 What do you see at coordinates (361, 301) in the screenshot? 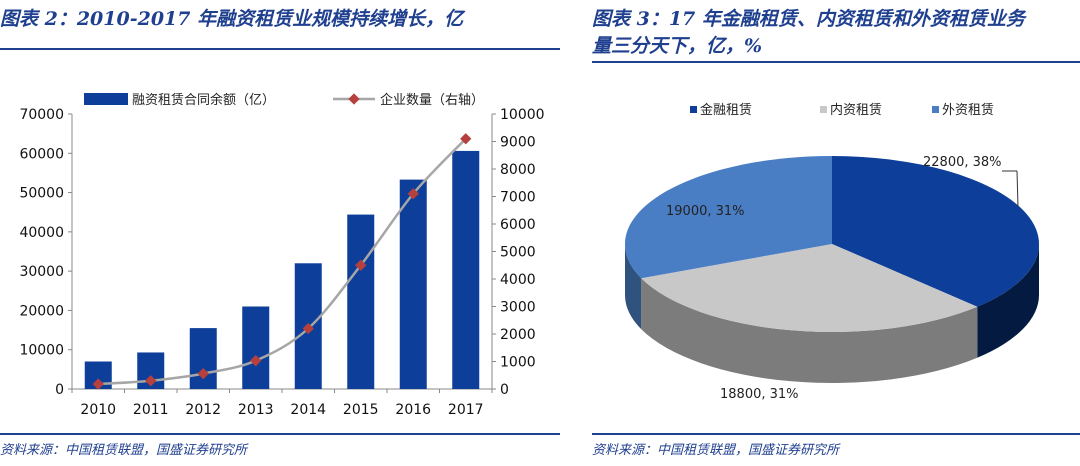
I see `bar-2015` at bounding box center [361, 301].